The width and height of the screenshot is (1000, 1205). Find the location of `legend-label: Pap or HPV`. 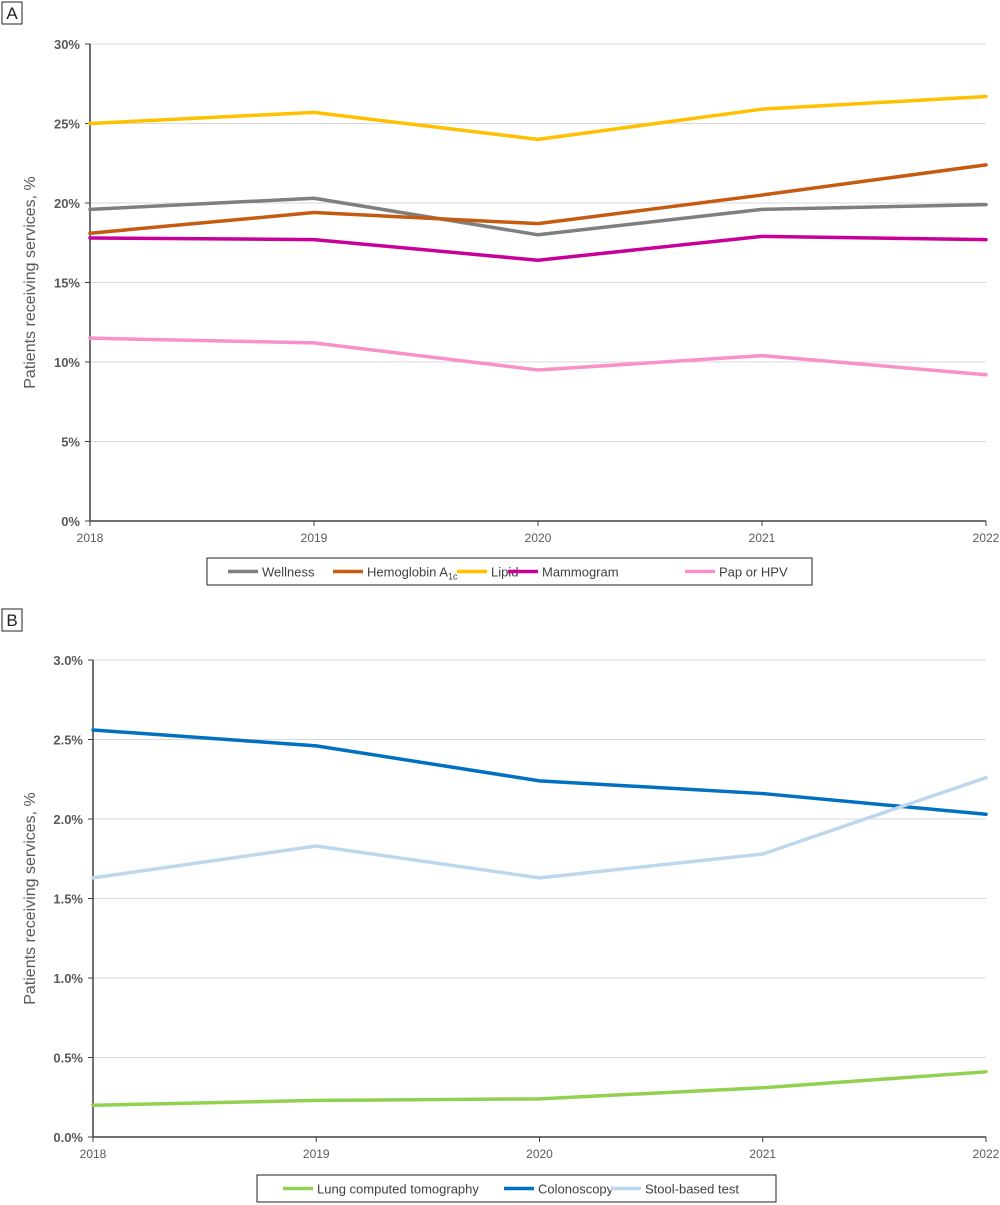

legend-label: Pap or HPV is located at coordinates (753, 572).